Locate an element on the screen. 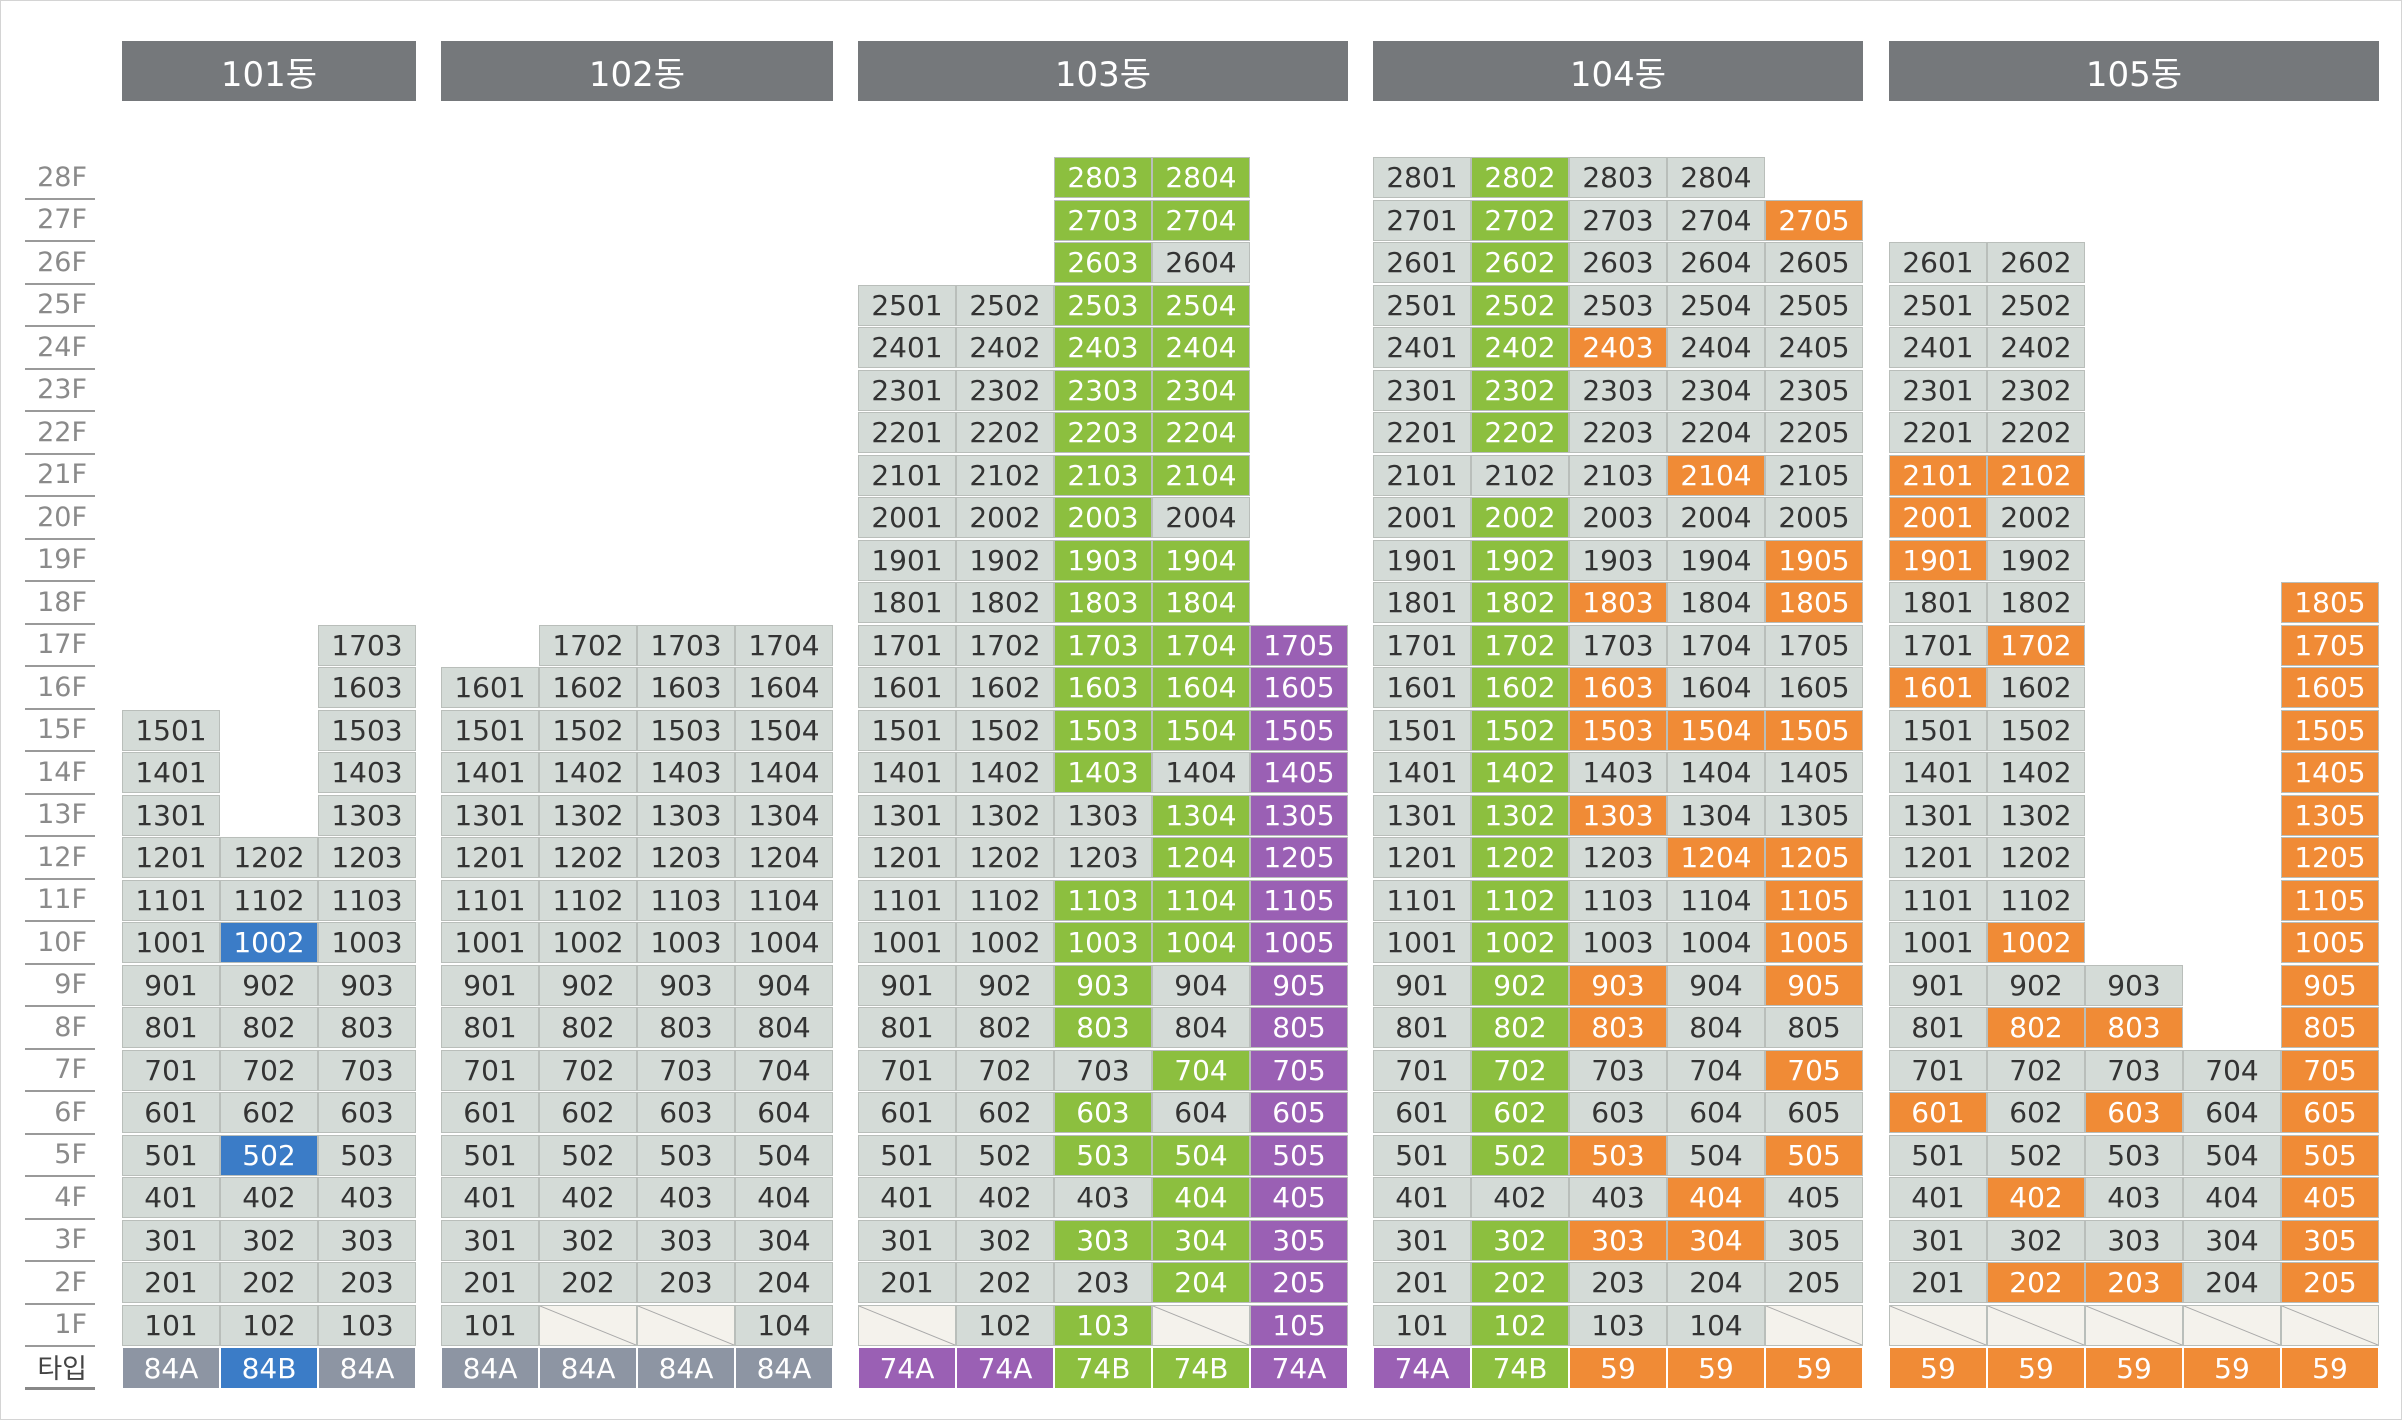 Image resolution: width=2402 pixels, height=1420 pixels. unit-cell: 1705 is located at coordinates (1299, 645).